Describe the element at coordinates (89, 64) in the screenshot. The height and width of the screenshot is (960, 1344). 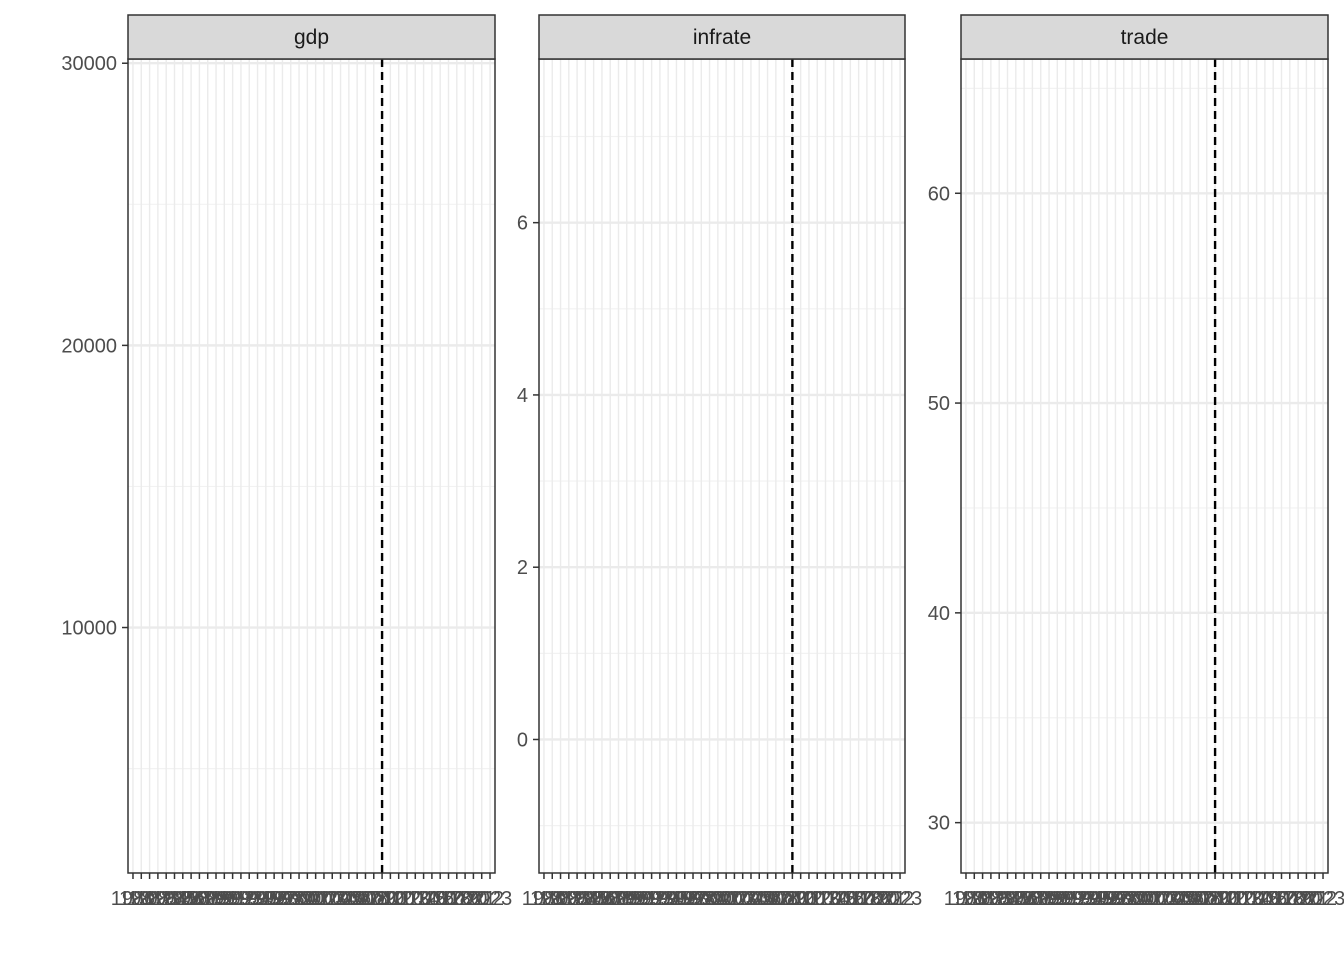
I see `y-tick-label: 30000` at that location.